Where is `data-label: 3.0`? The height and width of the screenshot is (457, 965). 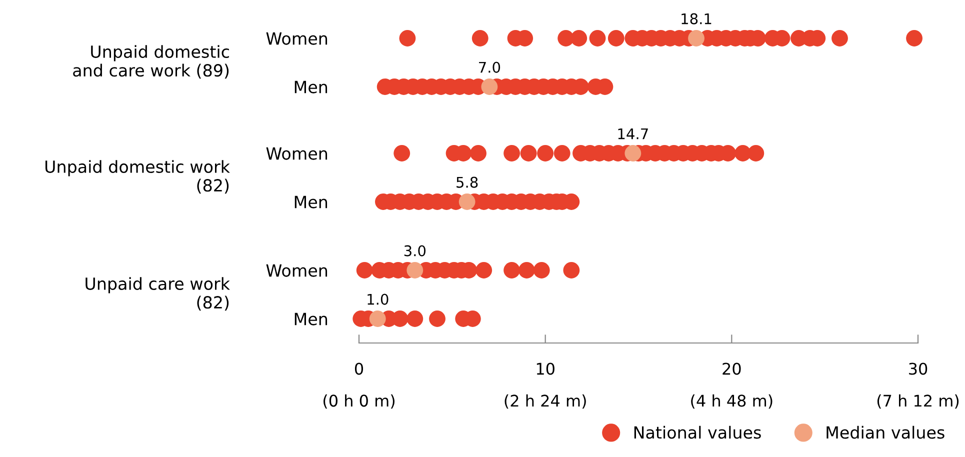
data-label: 3.0 is located at coordinates (415, 250).